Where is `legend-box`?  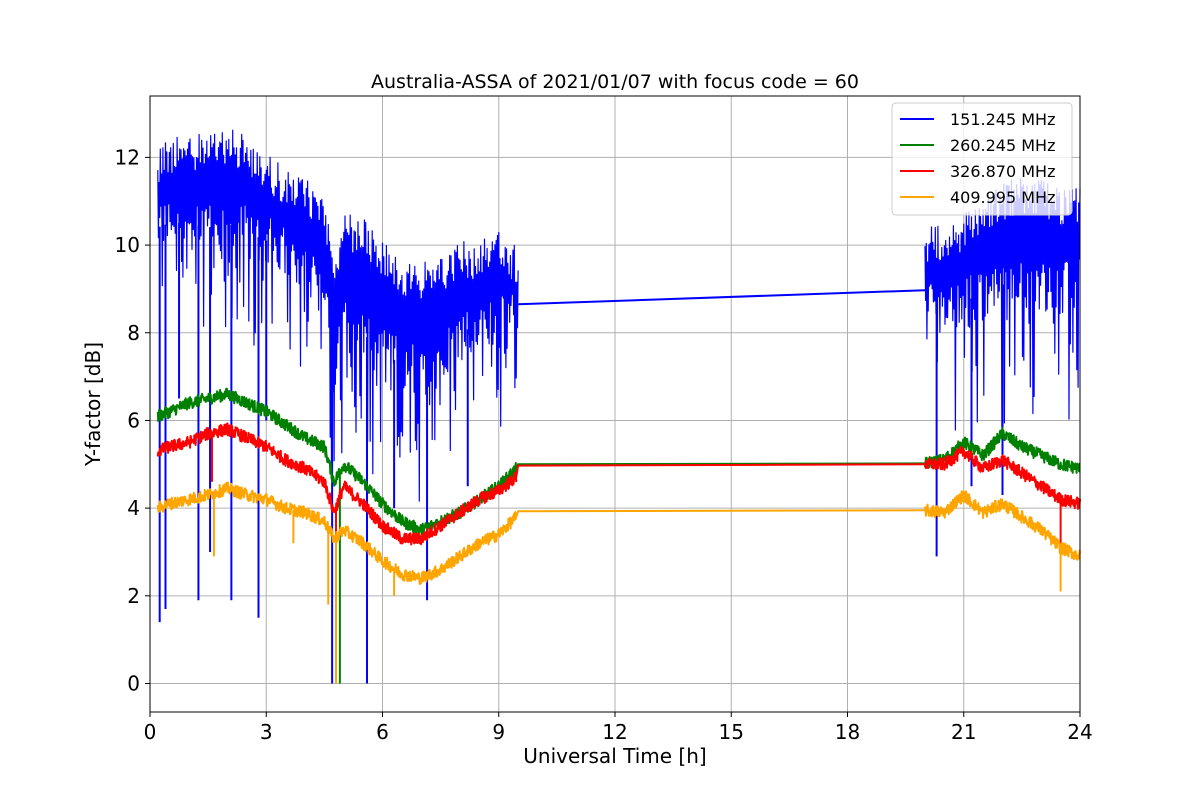
legend-box is located at coordinates (982, 159).